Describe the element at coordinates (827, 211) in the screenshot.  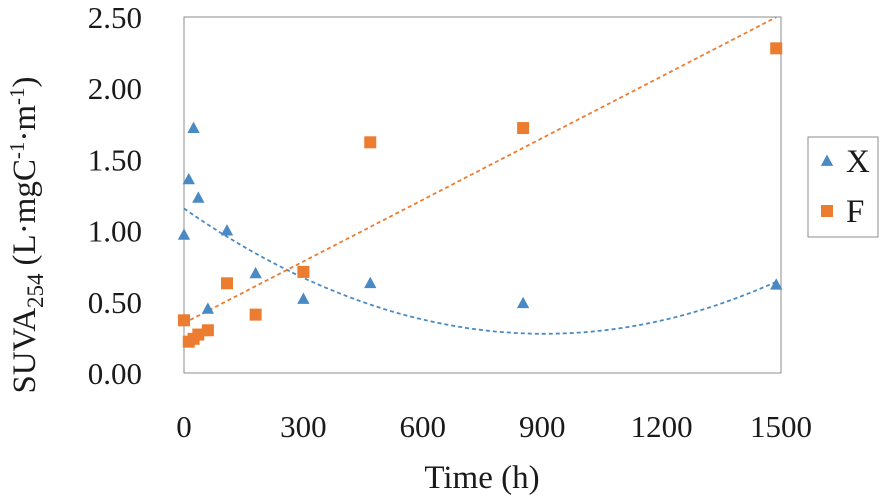
I see `legend-marker-f` at that location.